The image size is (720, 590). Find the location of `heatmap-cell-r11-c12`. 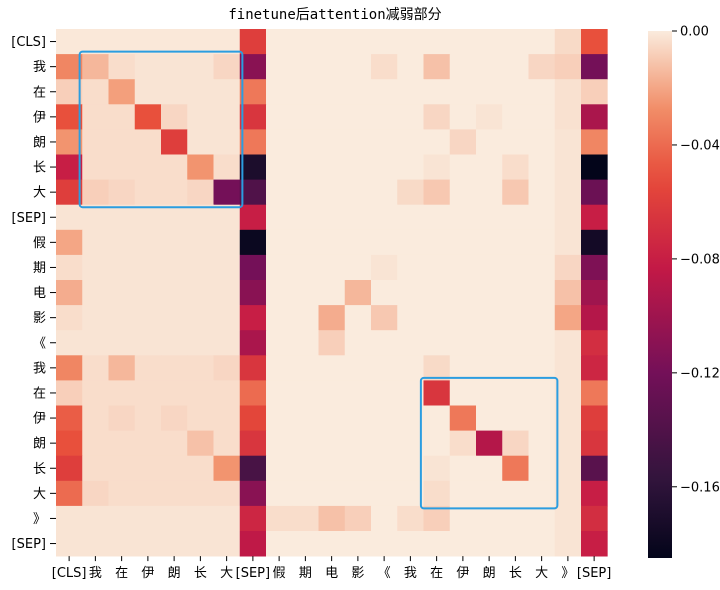

heatmap-cell-r11-c12 is located at coordinates (384, 318).